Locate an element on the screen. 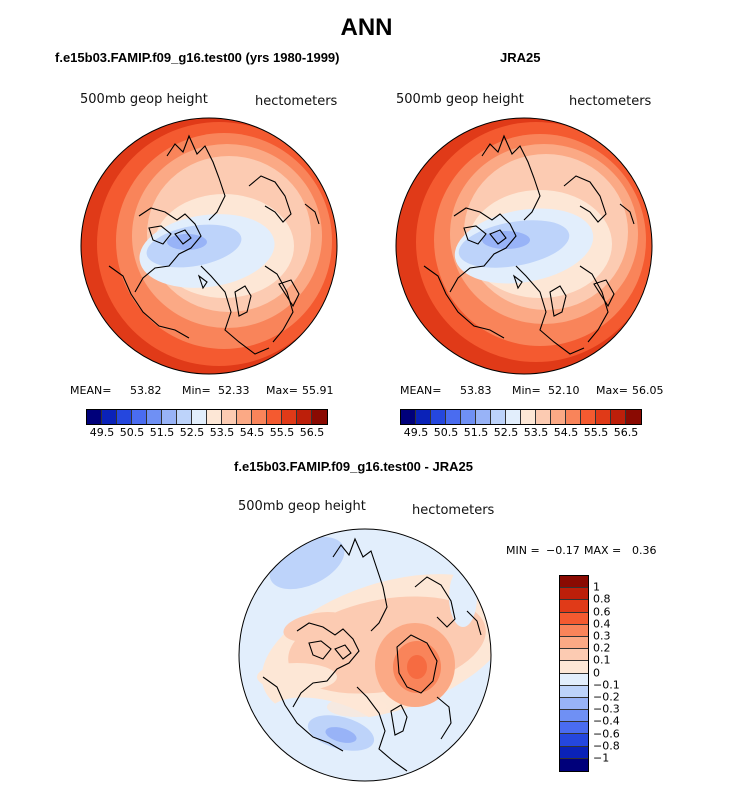 Image resolution: width=733 pixels, height=788 pixels. panel-2-variable-label: 500mb geop height is located at coordinates (460, 99).